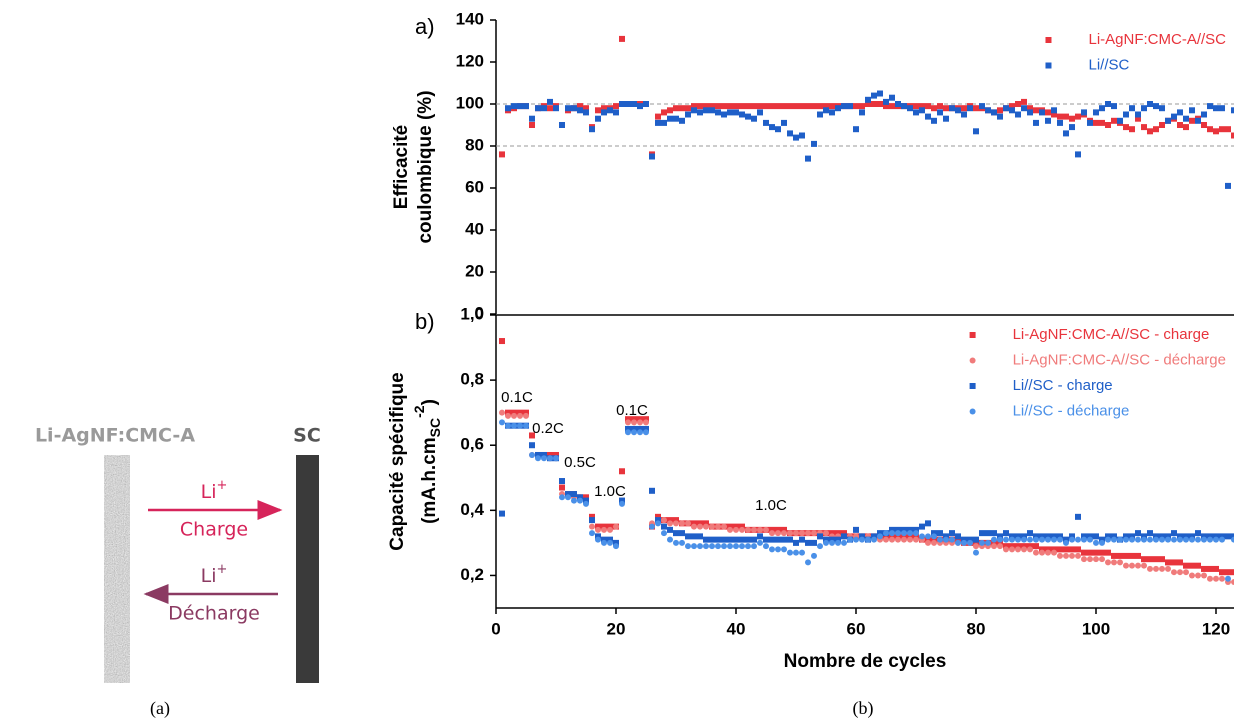 This screenshot has height=722, width=1234. What do you see at coordinates (580, 462) in the screenshot?
I see `annotation: 0.5C` at bounding box center [580, 462].